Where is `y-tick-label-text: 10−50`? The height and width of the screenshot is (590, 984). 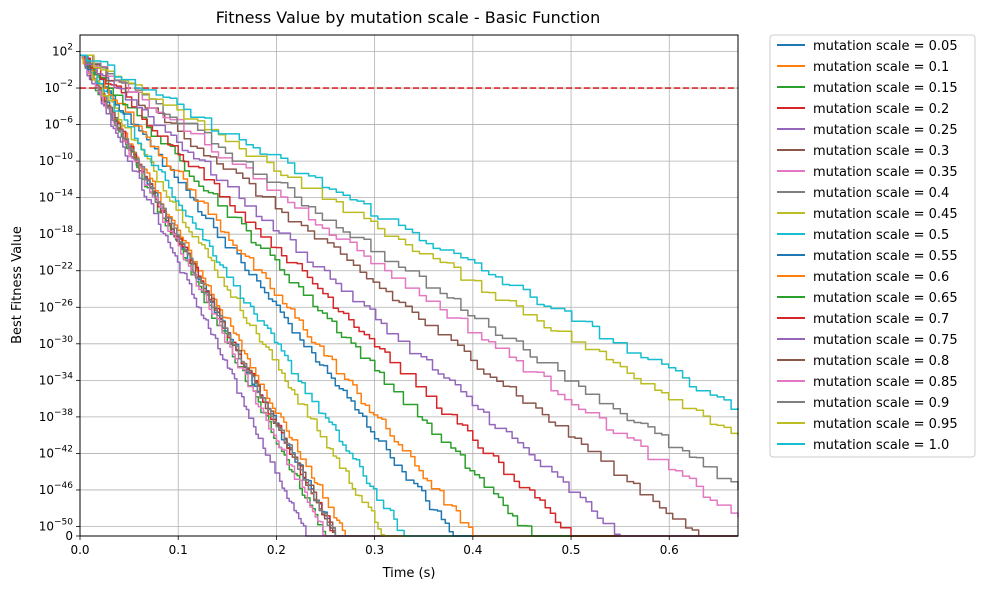 y-tick-label-text: 10−50 is located at coordinates (56, 526).